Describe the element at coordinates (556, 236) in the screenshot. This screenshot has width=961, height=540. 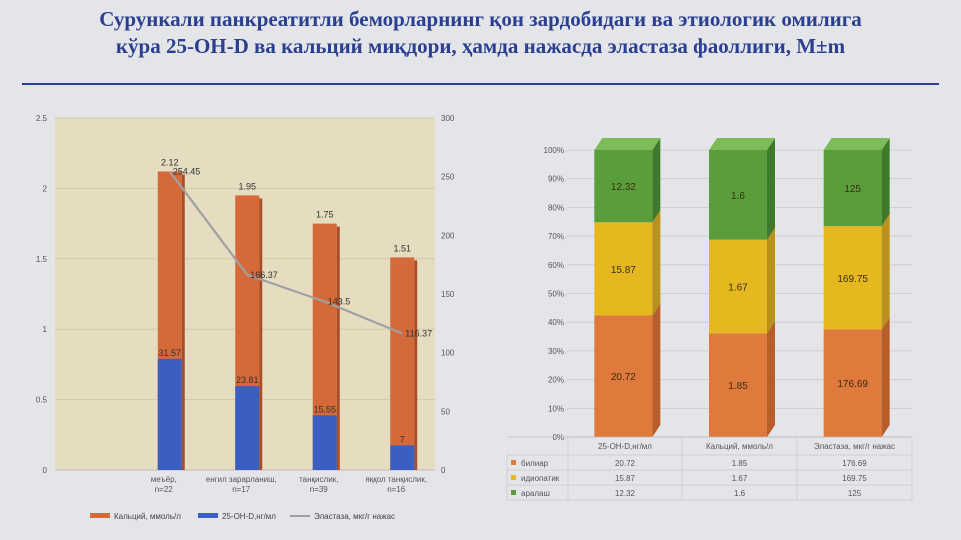
I see `y-tick: 70%` at that location.